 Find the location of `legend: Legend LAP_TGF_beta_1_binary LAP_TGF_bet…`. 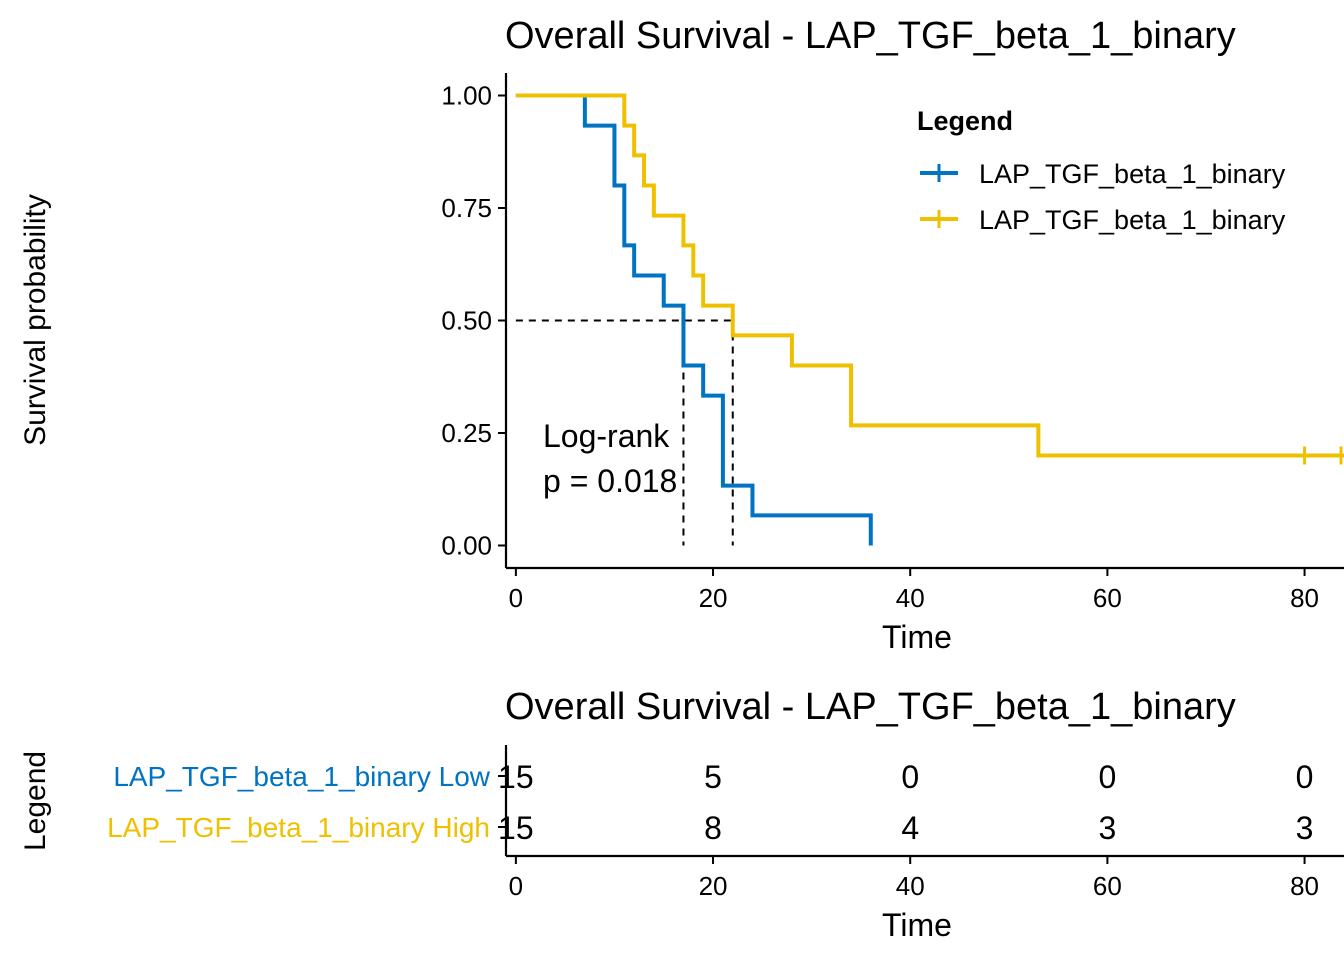

legend: Legend LAP_TGF_beta_1_binary LAP_TGF_bet… is located at coordinates (1101, 170).